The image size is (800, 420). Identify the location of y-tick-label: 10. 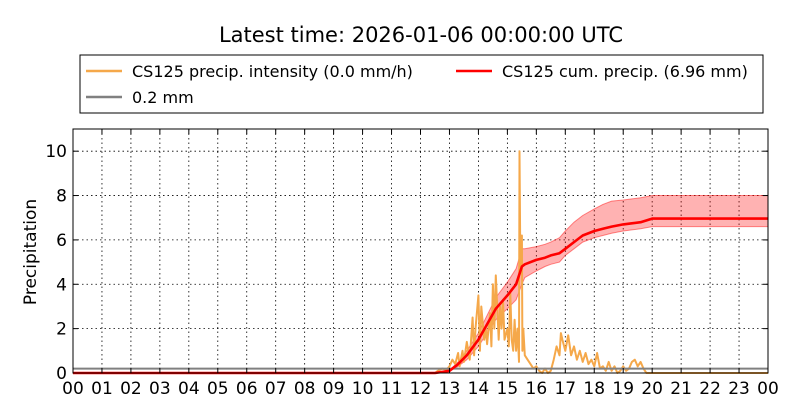
(56, 152).